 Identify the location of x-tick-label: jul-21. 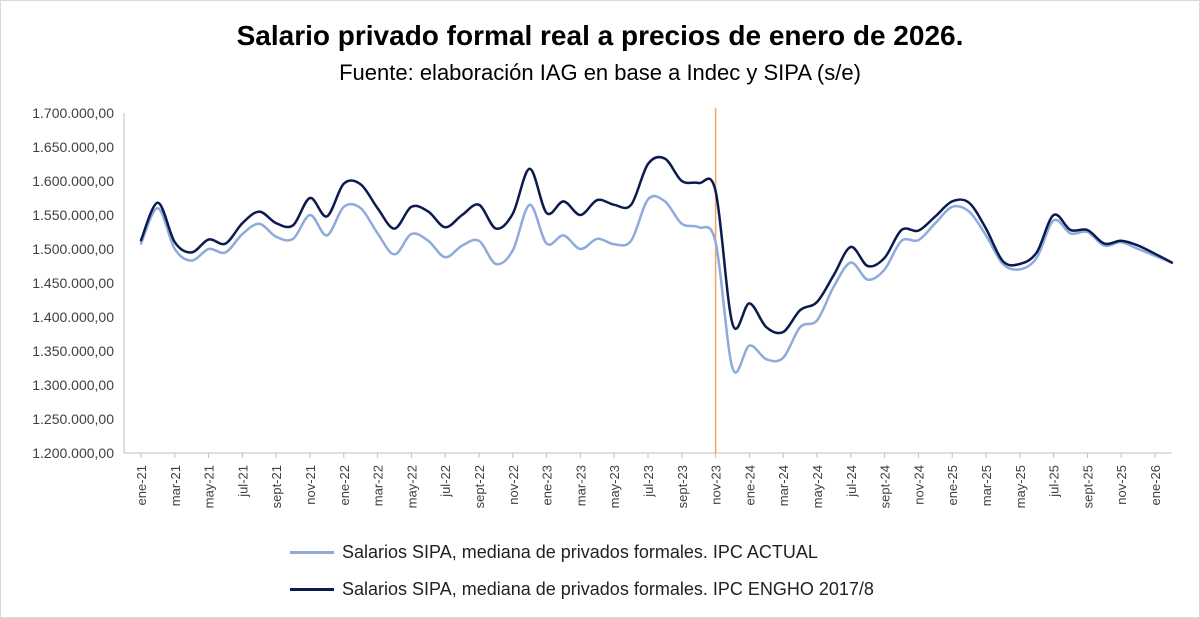
(242, 481).